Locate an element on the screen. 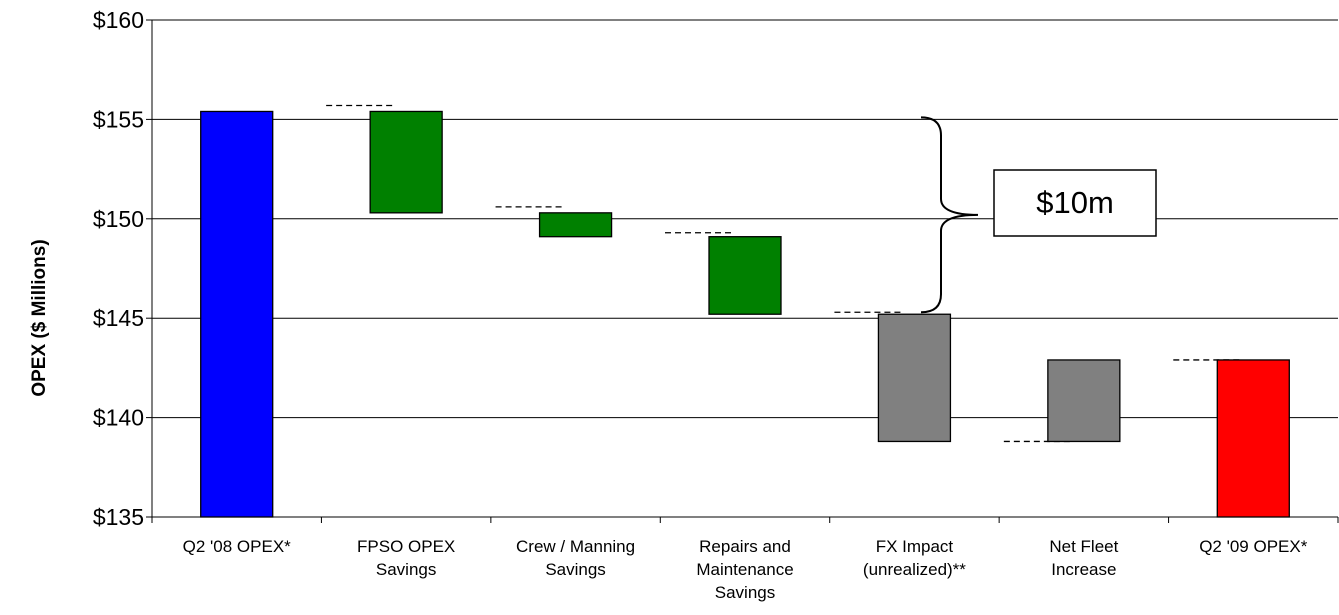 This screenshot has height=615, width=1339. annotation: $10m is located at coordinates (1038, 215).